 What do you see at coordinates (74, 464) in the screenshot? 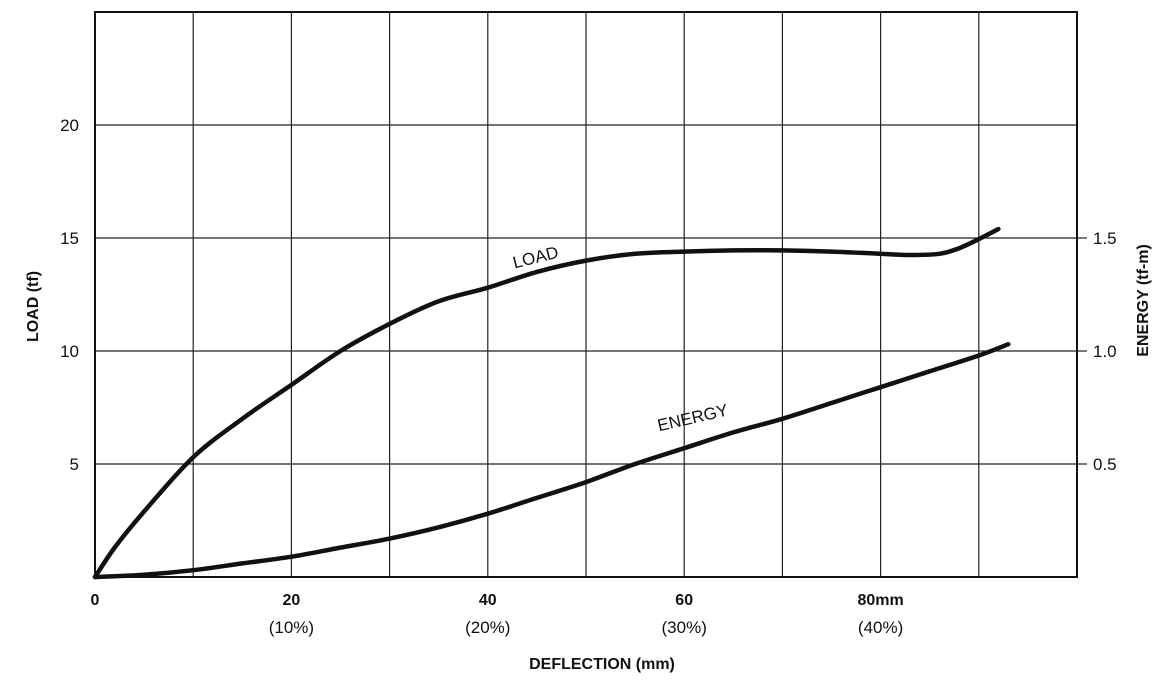
I see `y-tick-label: 5` at bounding box center [74, 464].